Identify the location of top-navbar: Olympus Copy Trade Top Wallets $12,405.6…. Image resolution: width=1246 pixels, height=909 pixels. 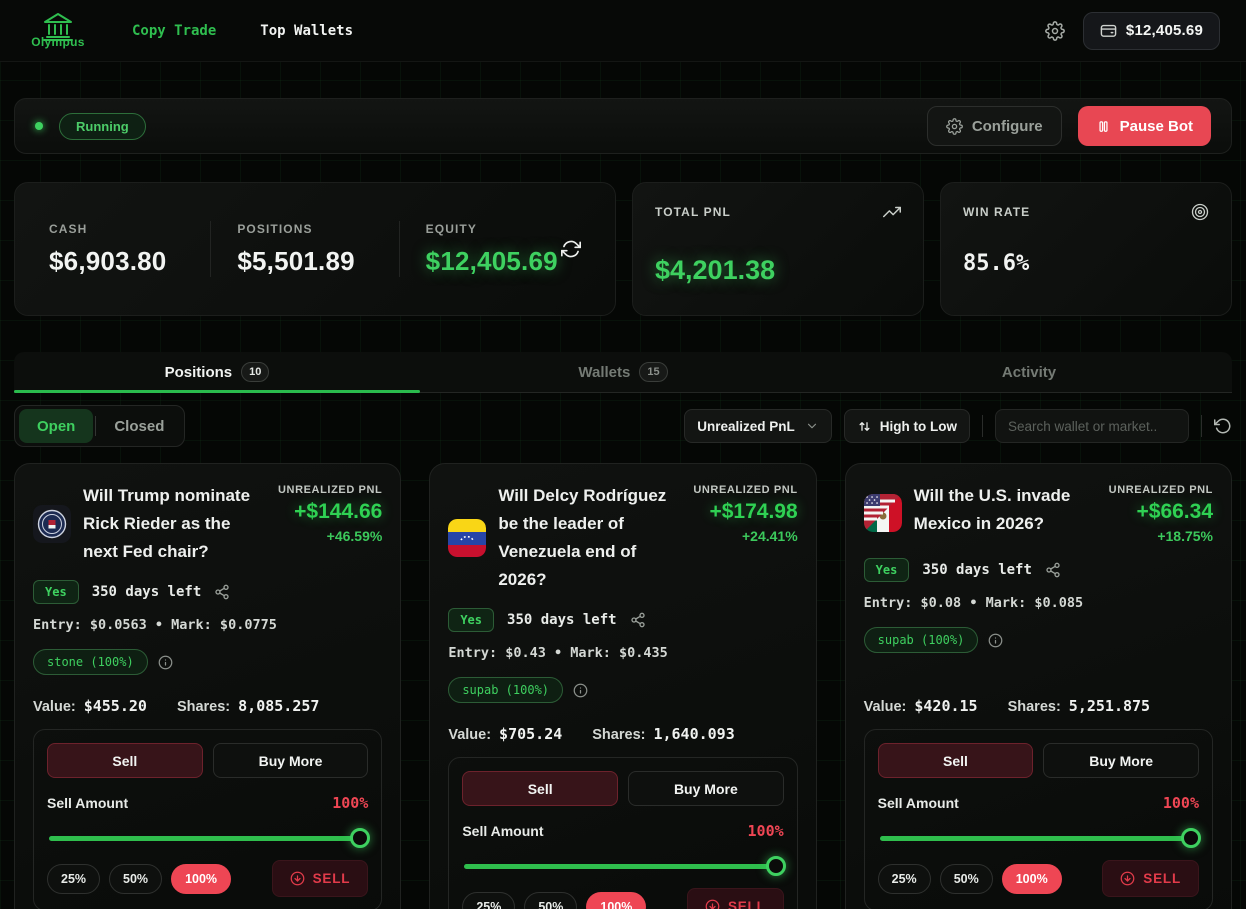
(623, 31).